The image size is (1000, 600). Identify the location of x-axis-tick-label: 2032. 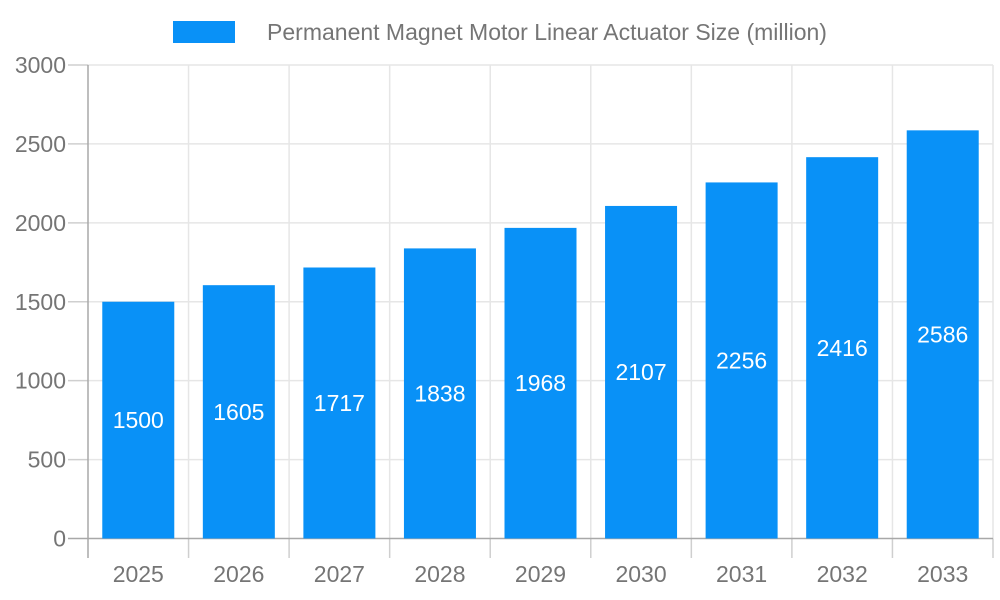
(842, 574).